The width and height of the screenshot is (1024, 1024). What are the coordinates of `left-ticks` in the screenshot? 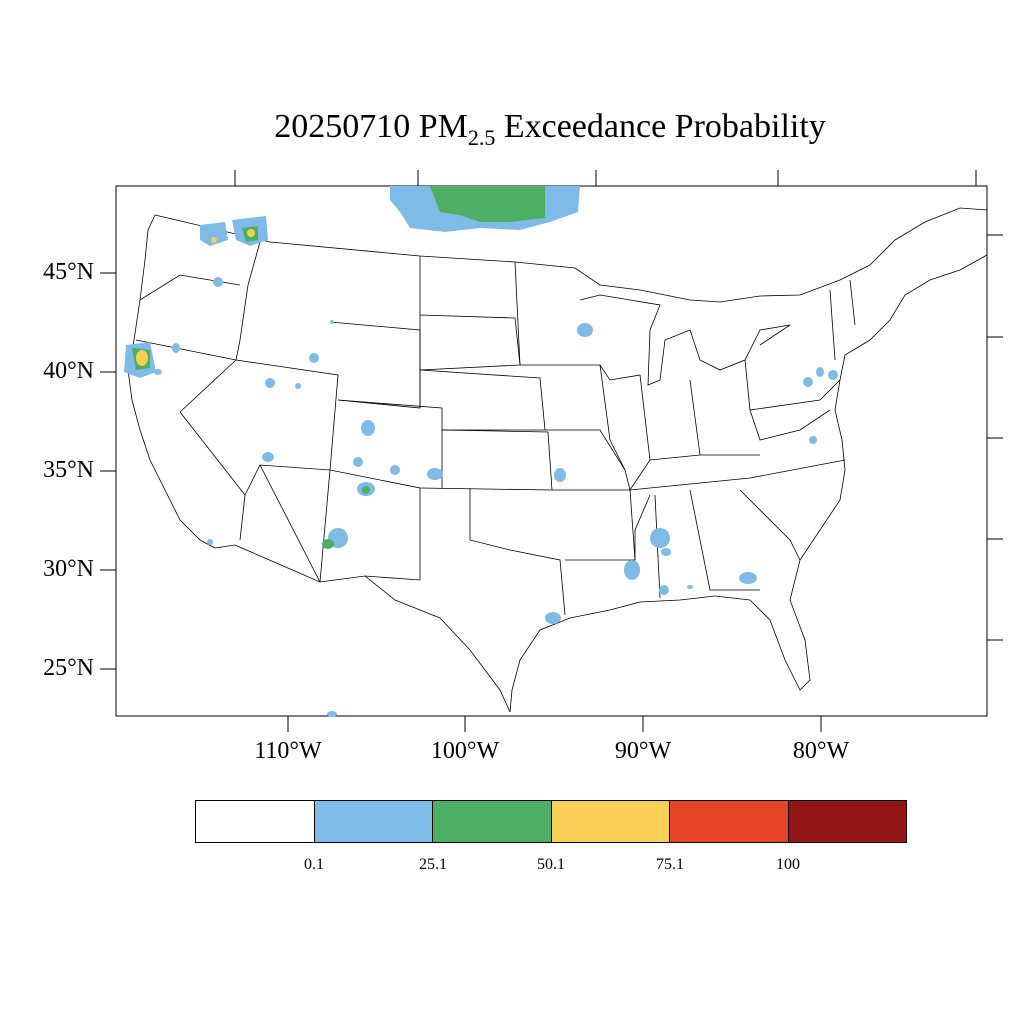 It's located at (108, 471).